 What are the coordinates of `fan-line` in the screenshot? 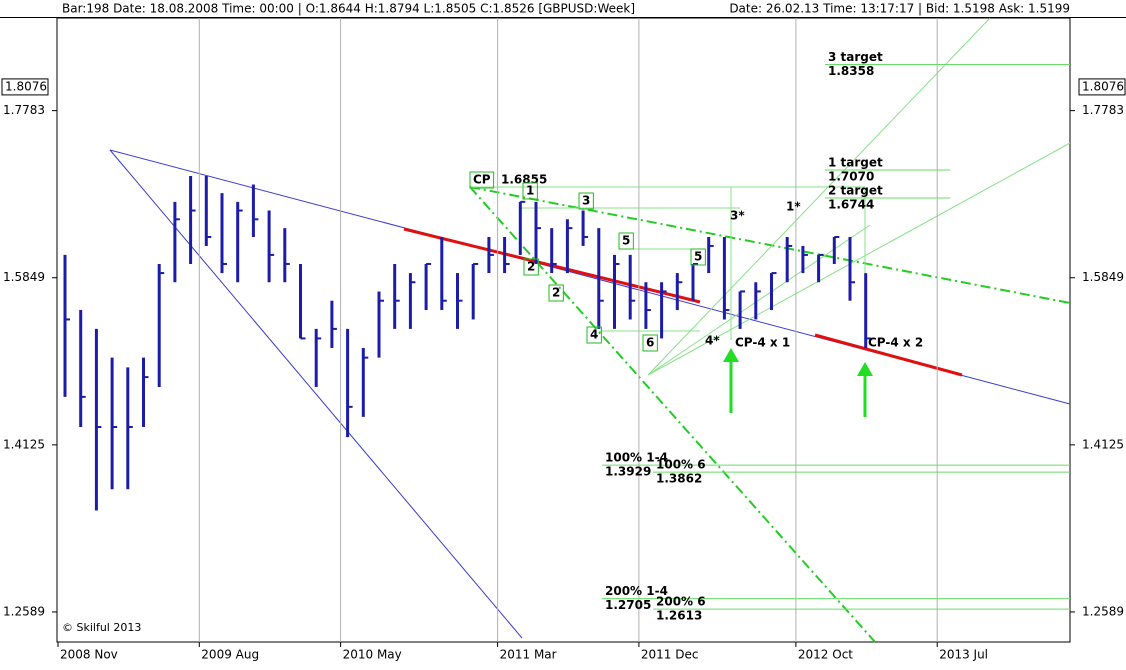 It's located at (859, 259).